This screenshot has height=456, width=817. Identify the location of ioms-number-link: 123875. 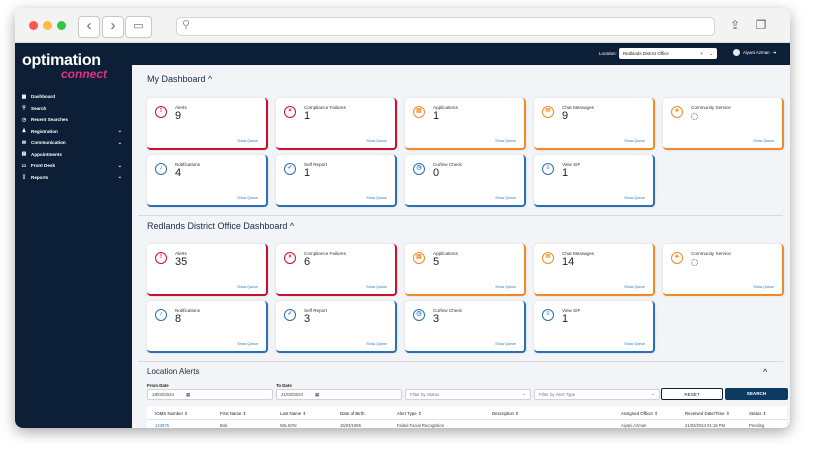
(162, 425).